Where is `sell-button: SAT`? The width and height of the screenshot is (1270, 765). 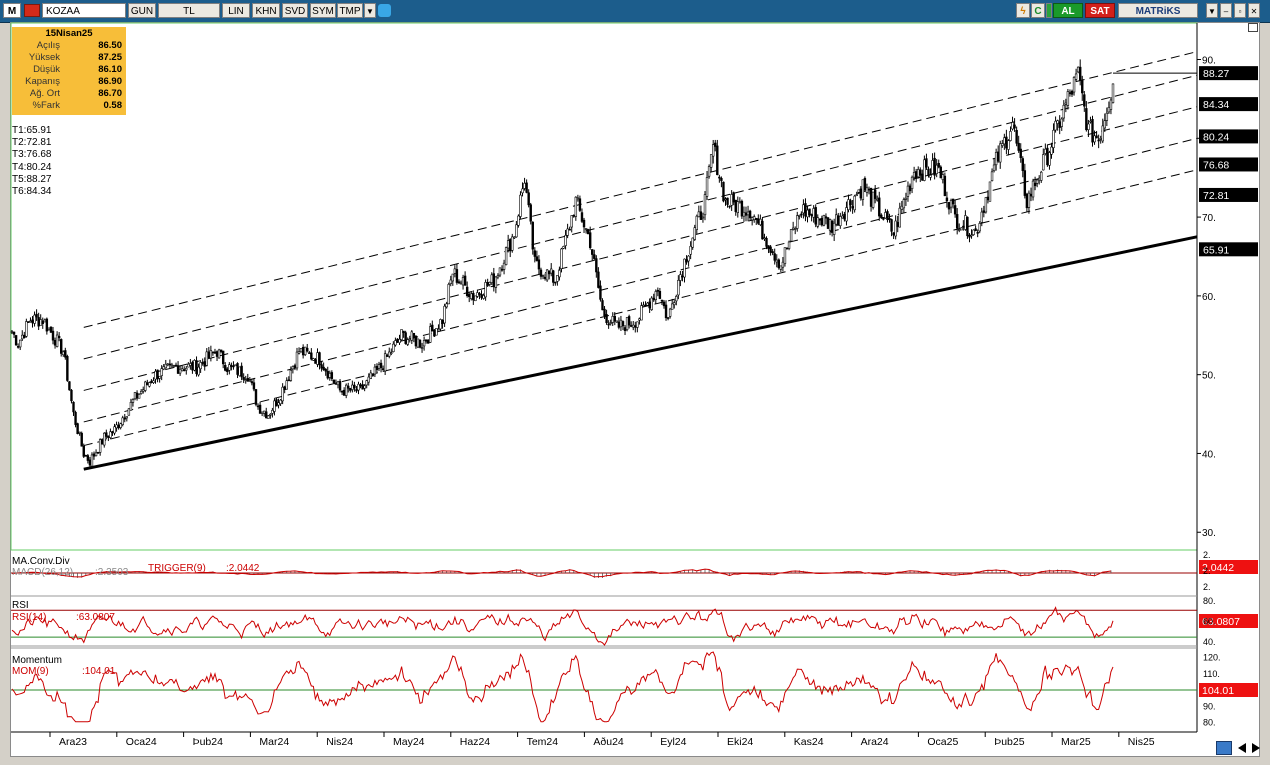 sell-button: SAT is located at coordinates (1100, 10).